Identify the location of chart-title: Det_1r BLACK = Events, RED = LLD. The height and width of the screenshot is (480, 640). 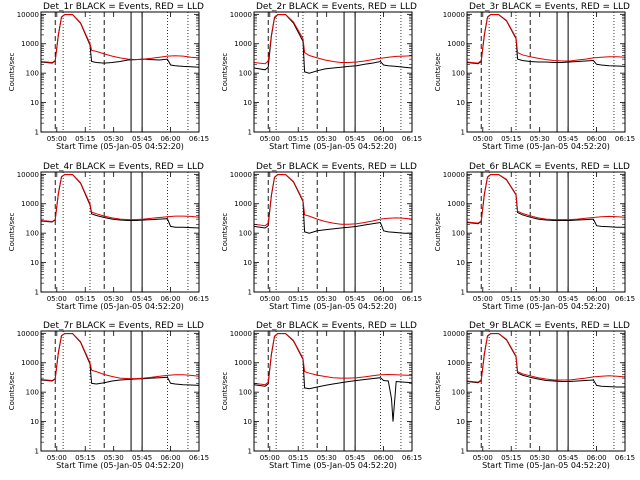
(123, 7).